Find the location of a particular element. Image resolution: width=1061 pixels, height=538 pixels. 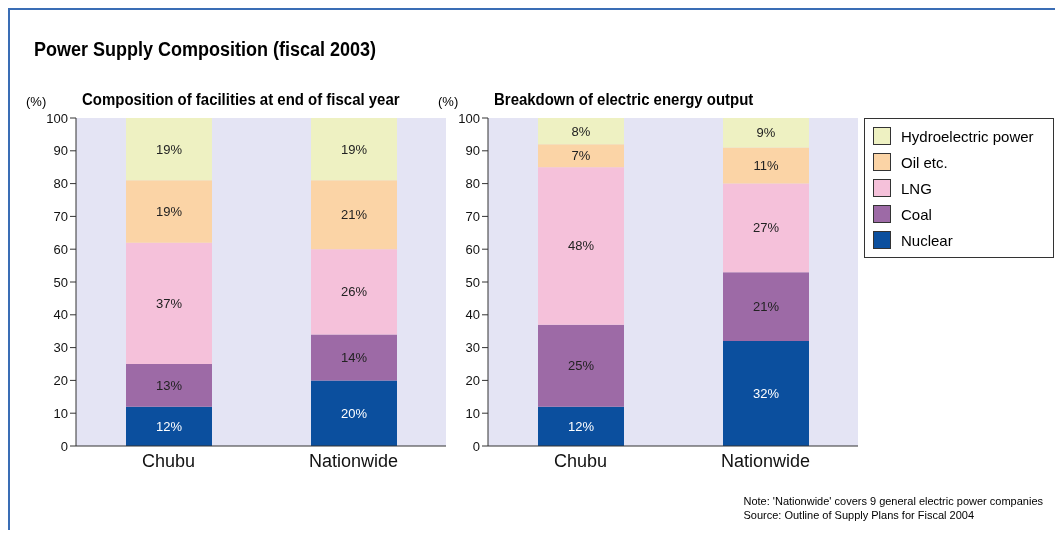

data-label: 26% is located at coordinates (354, 292).